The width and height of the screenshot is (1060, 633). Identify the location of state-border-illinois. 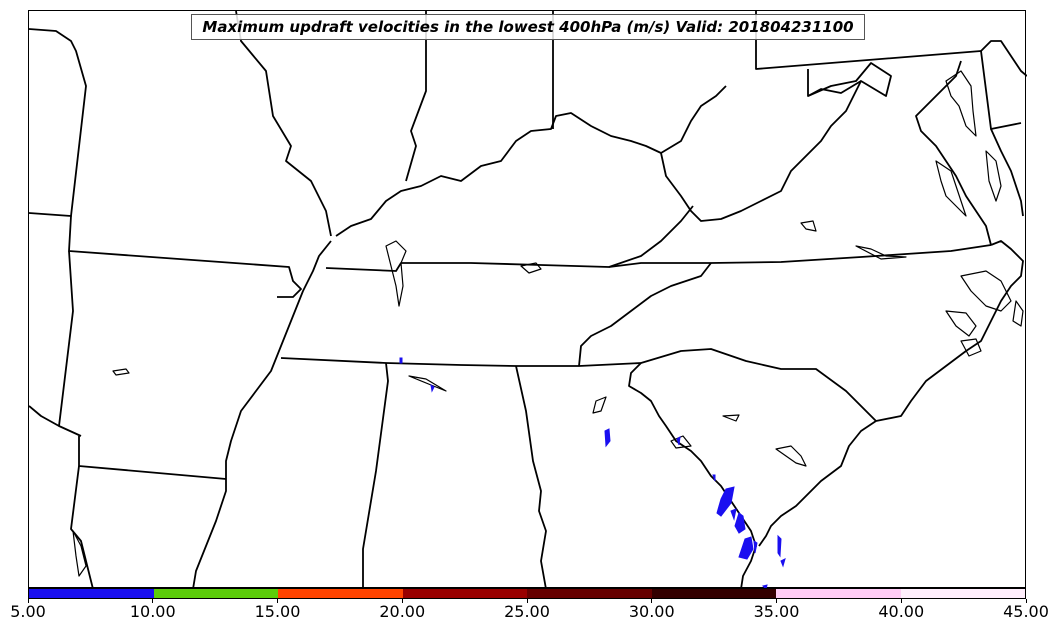
(283, 124).